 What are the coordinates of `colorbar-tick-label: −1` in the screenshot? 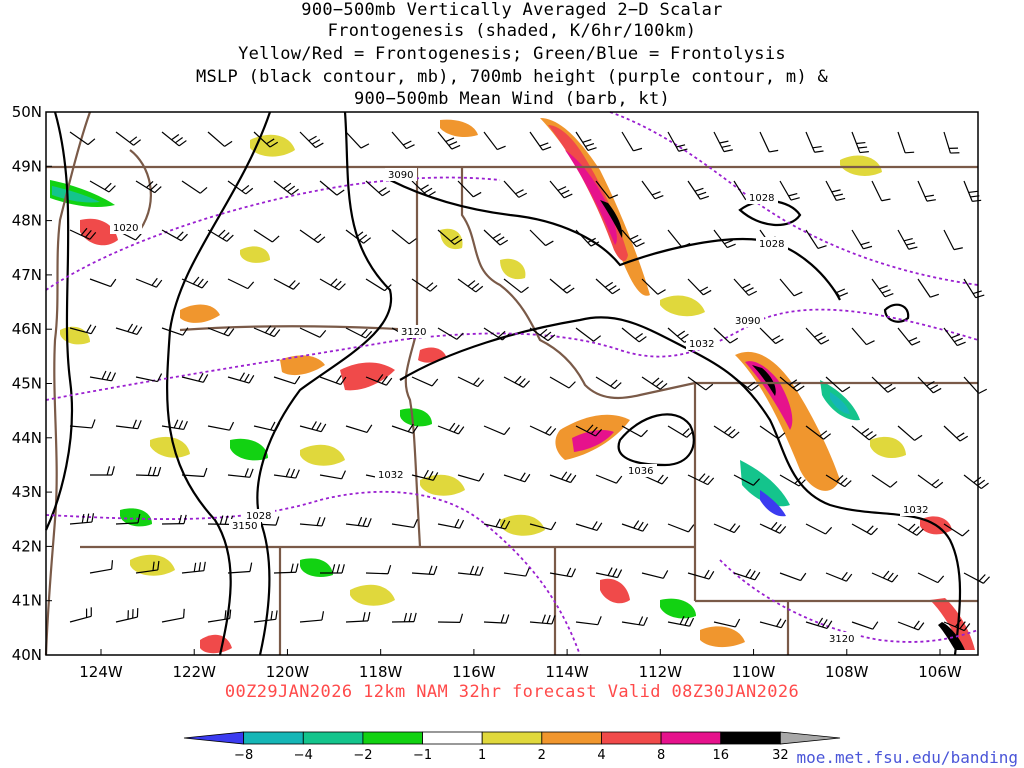 It's located at (422, 755).